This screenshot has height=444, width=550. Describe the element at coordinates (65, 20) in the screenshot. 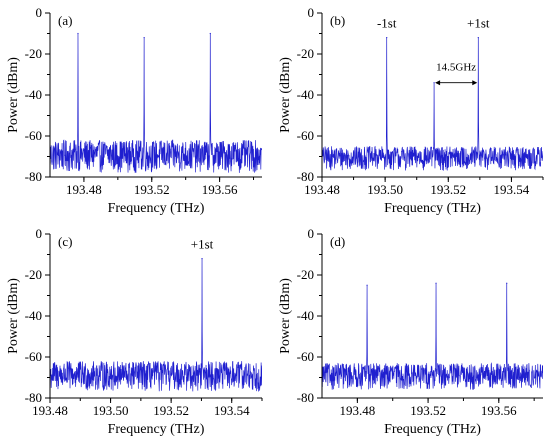

I see `panel-label: (a)` at that location.